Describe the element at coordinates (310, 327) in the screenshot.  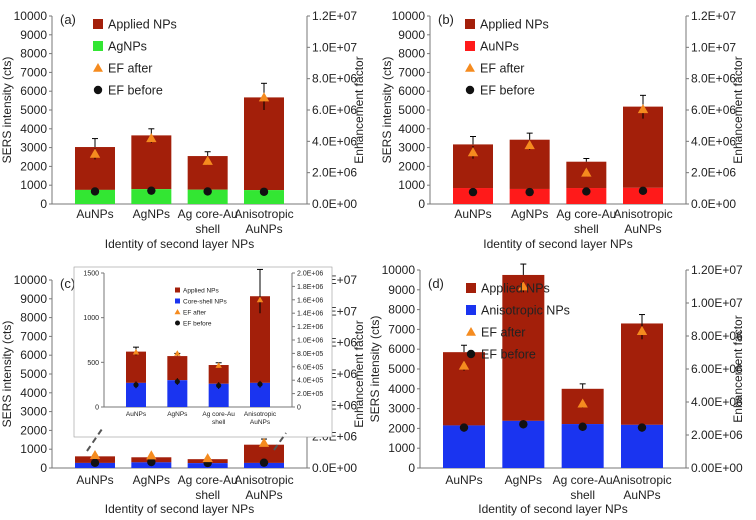
I see `y2-tick-label: 1.2E+06` at that location.